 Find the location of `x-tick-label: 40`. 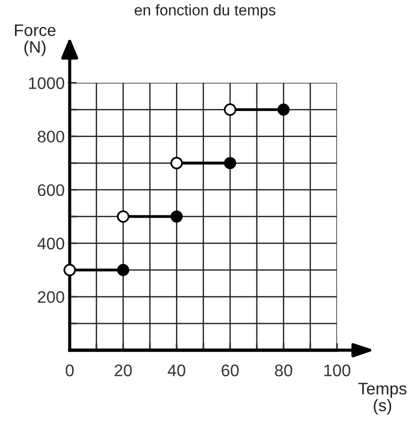

x-tick-label: 40 is located at coordinates (177, 370).